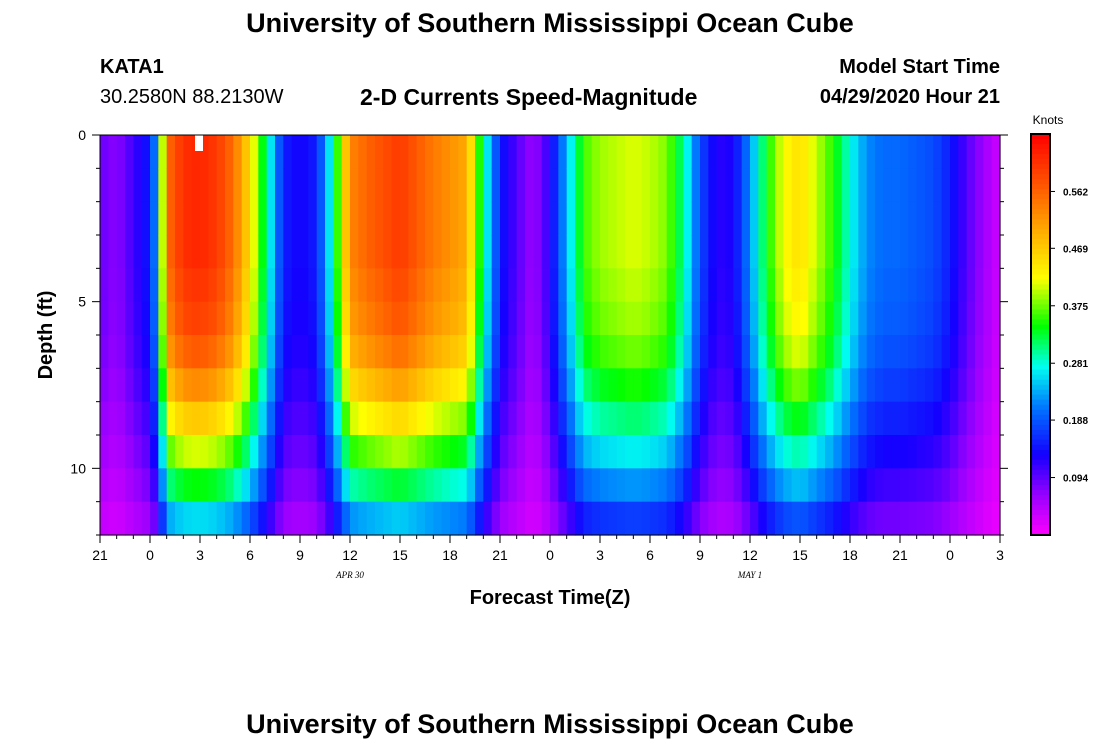 Image resolution: width=1100 pixels, height=750 pixels. I want to click on x-axis: 21 0 3 6 9 12 15 18 21 0 3 6 9 12 15 18 21 0 3 APR 30 MAY 1, so click(548, 557).